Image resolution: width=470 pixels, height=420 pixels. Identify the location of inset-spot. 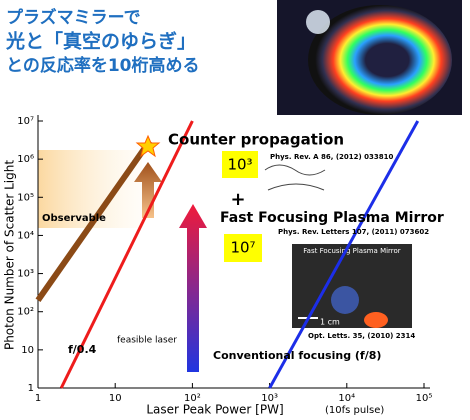
(376, 320).